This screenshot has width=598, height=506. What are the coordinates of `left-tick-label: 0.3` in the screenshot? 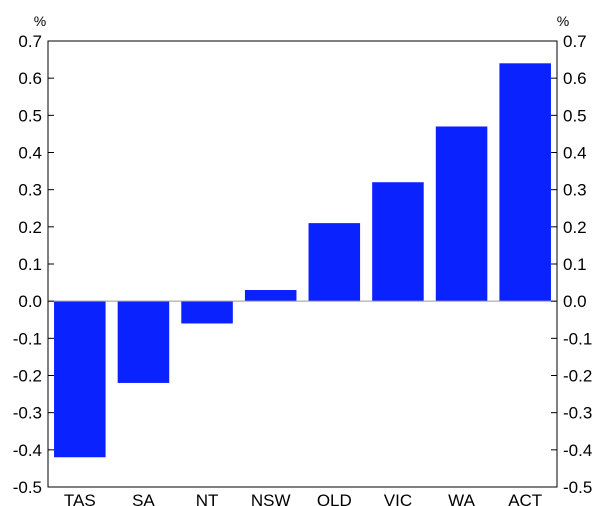 It's located at (30, 190).